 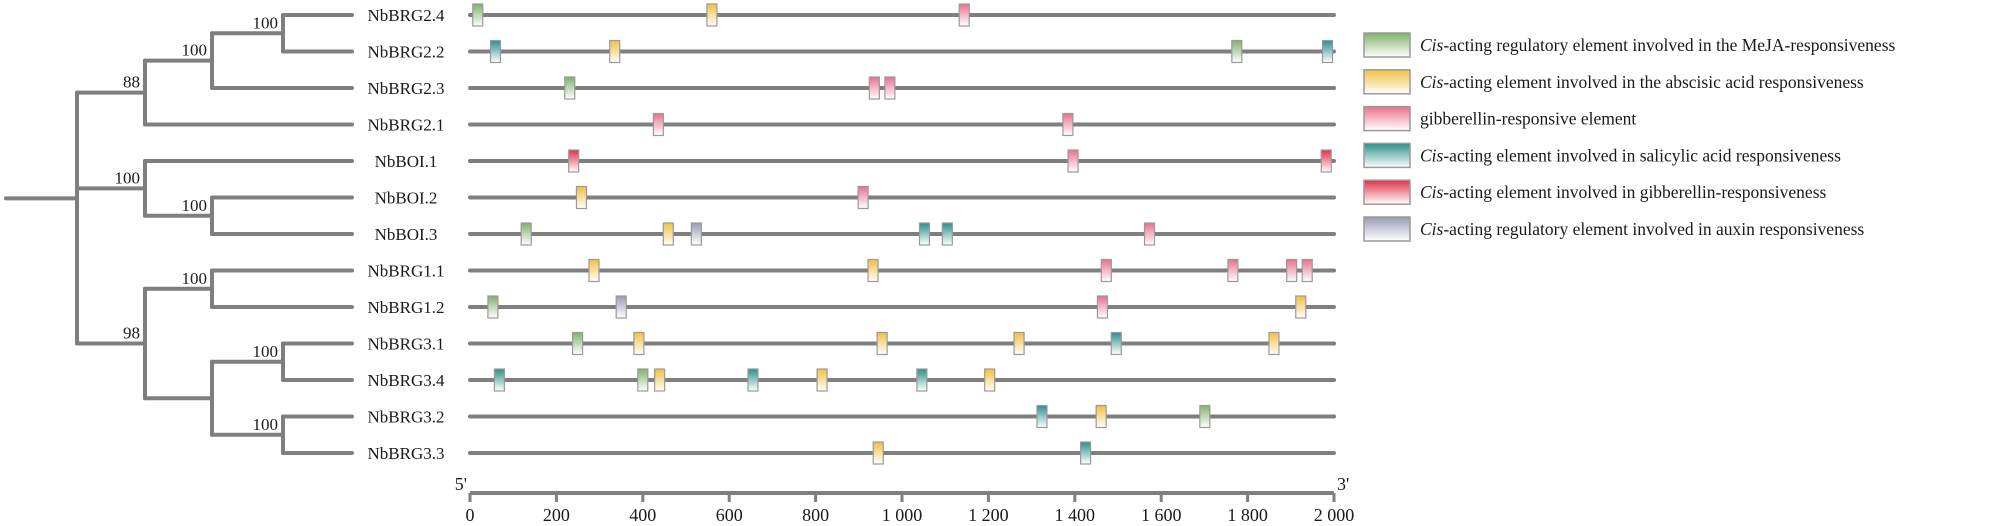 What do you see at coordinates (852, 453) in the screenshot?
I see `gene-row: NbBRG3.3` at bounding box center [852, 453].